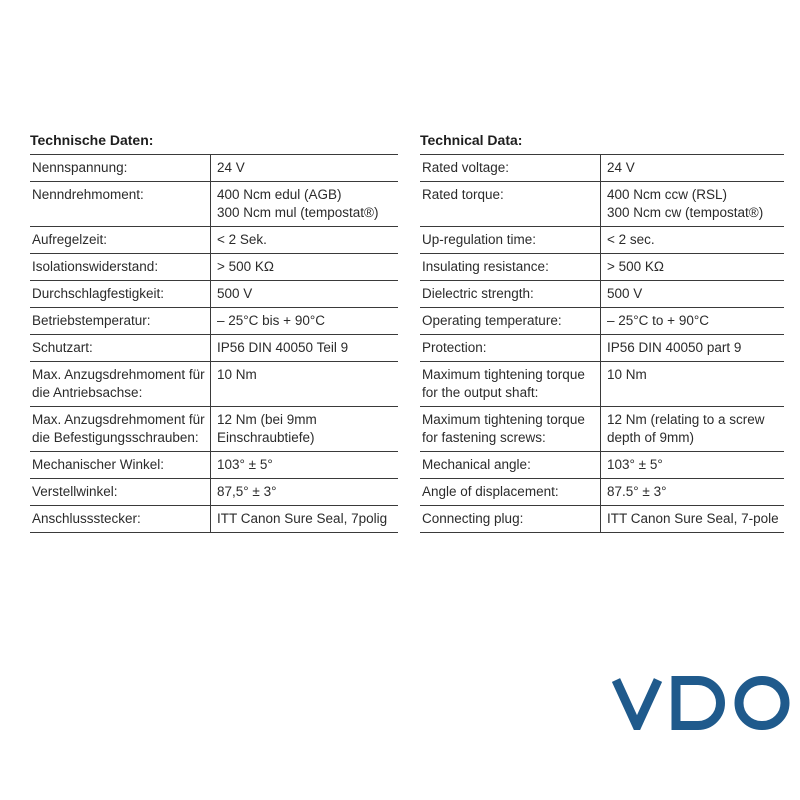 This screenshot has height=800, width=800. What do you see at coordinates (692, 429) in the screenshot?
I see `spec-value: 12 Nm (relating to a screw depth of 9mm)` at bounding box center [692, 429].